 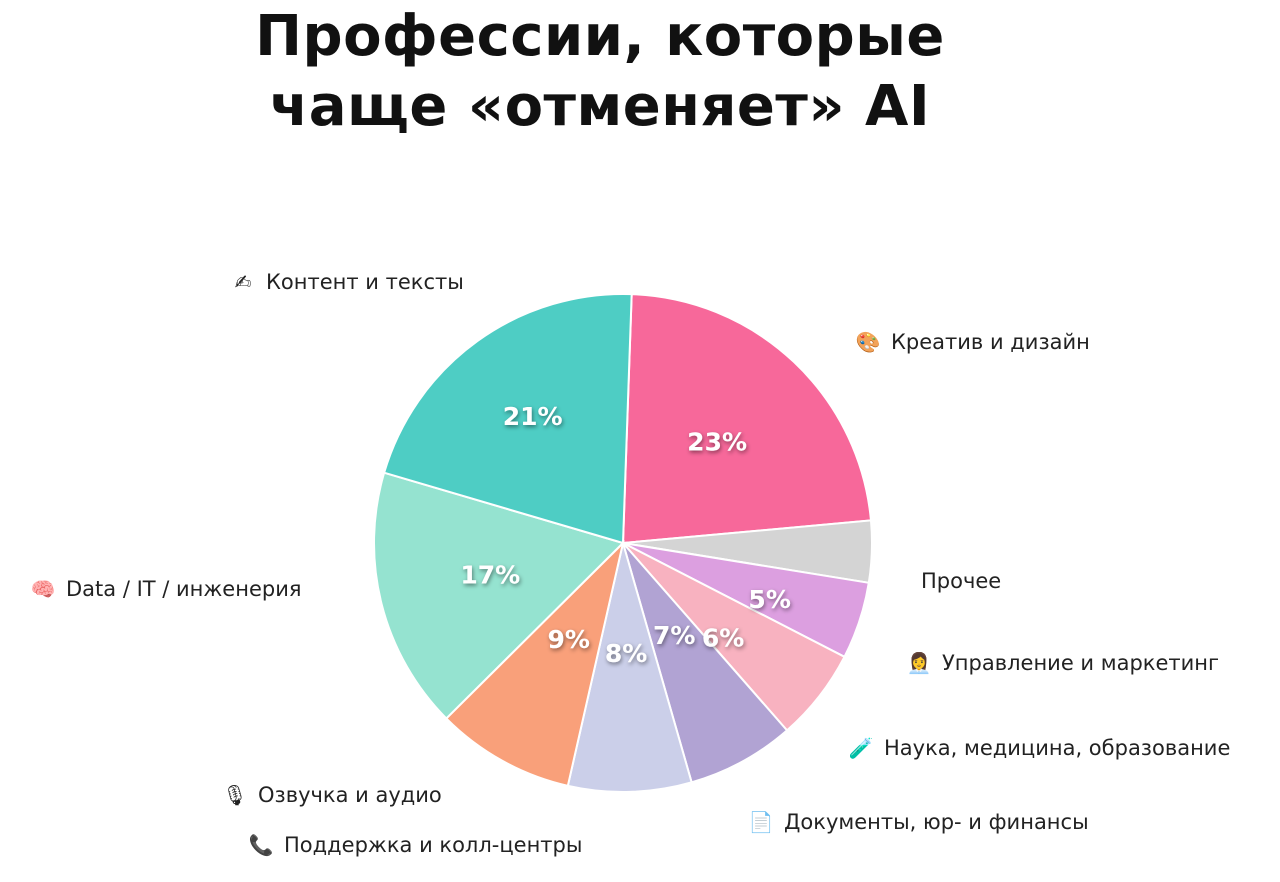 What do you see at coordinates (626, 653) in the screenshot?
I see `slice-value-label-6: 8%` at bounding box center [626, 653].